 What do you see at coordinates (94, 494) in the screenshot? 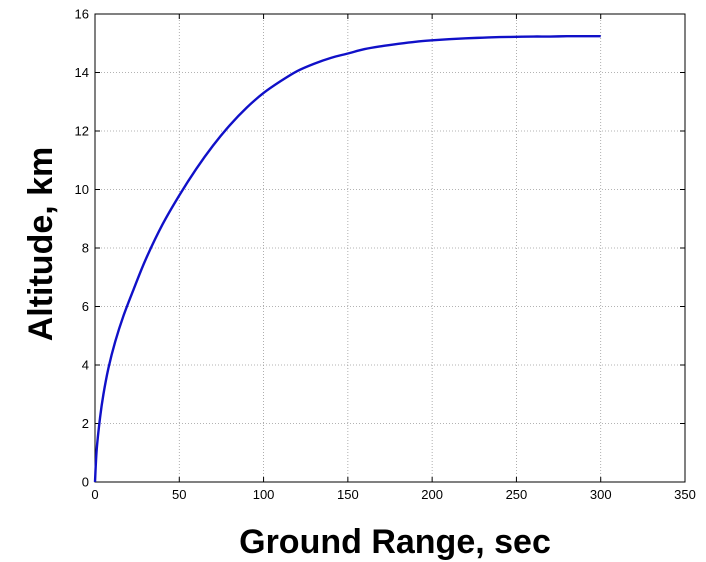
I see `x-tick-label: 0` at bounding box center [94, 494].